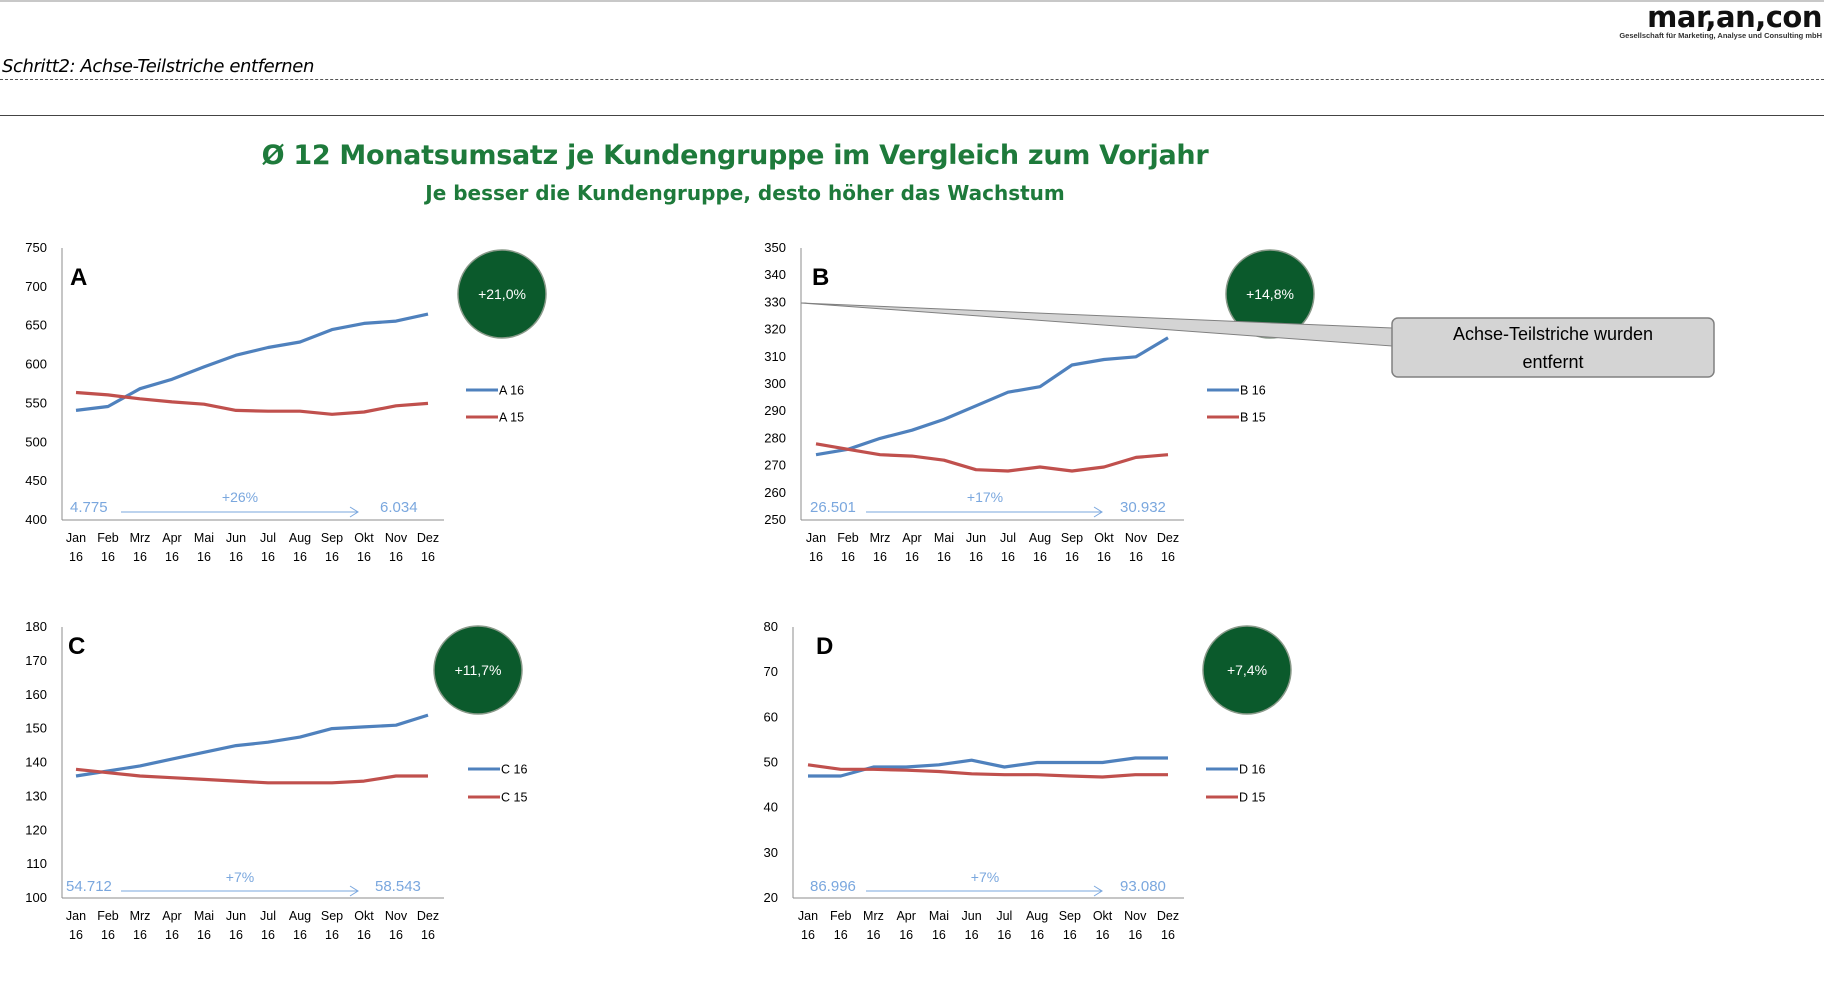  I want to click on y-tick-label: 40, so click(771, 807).